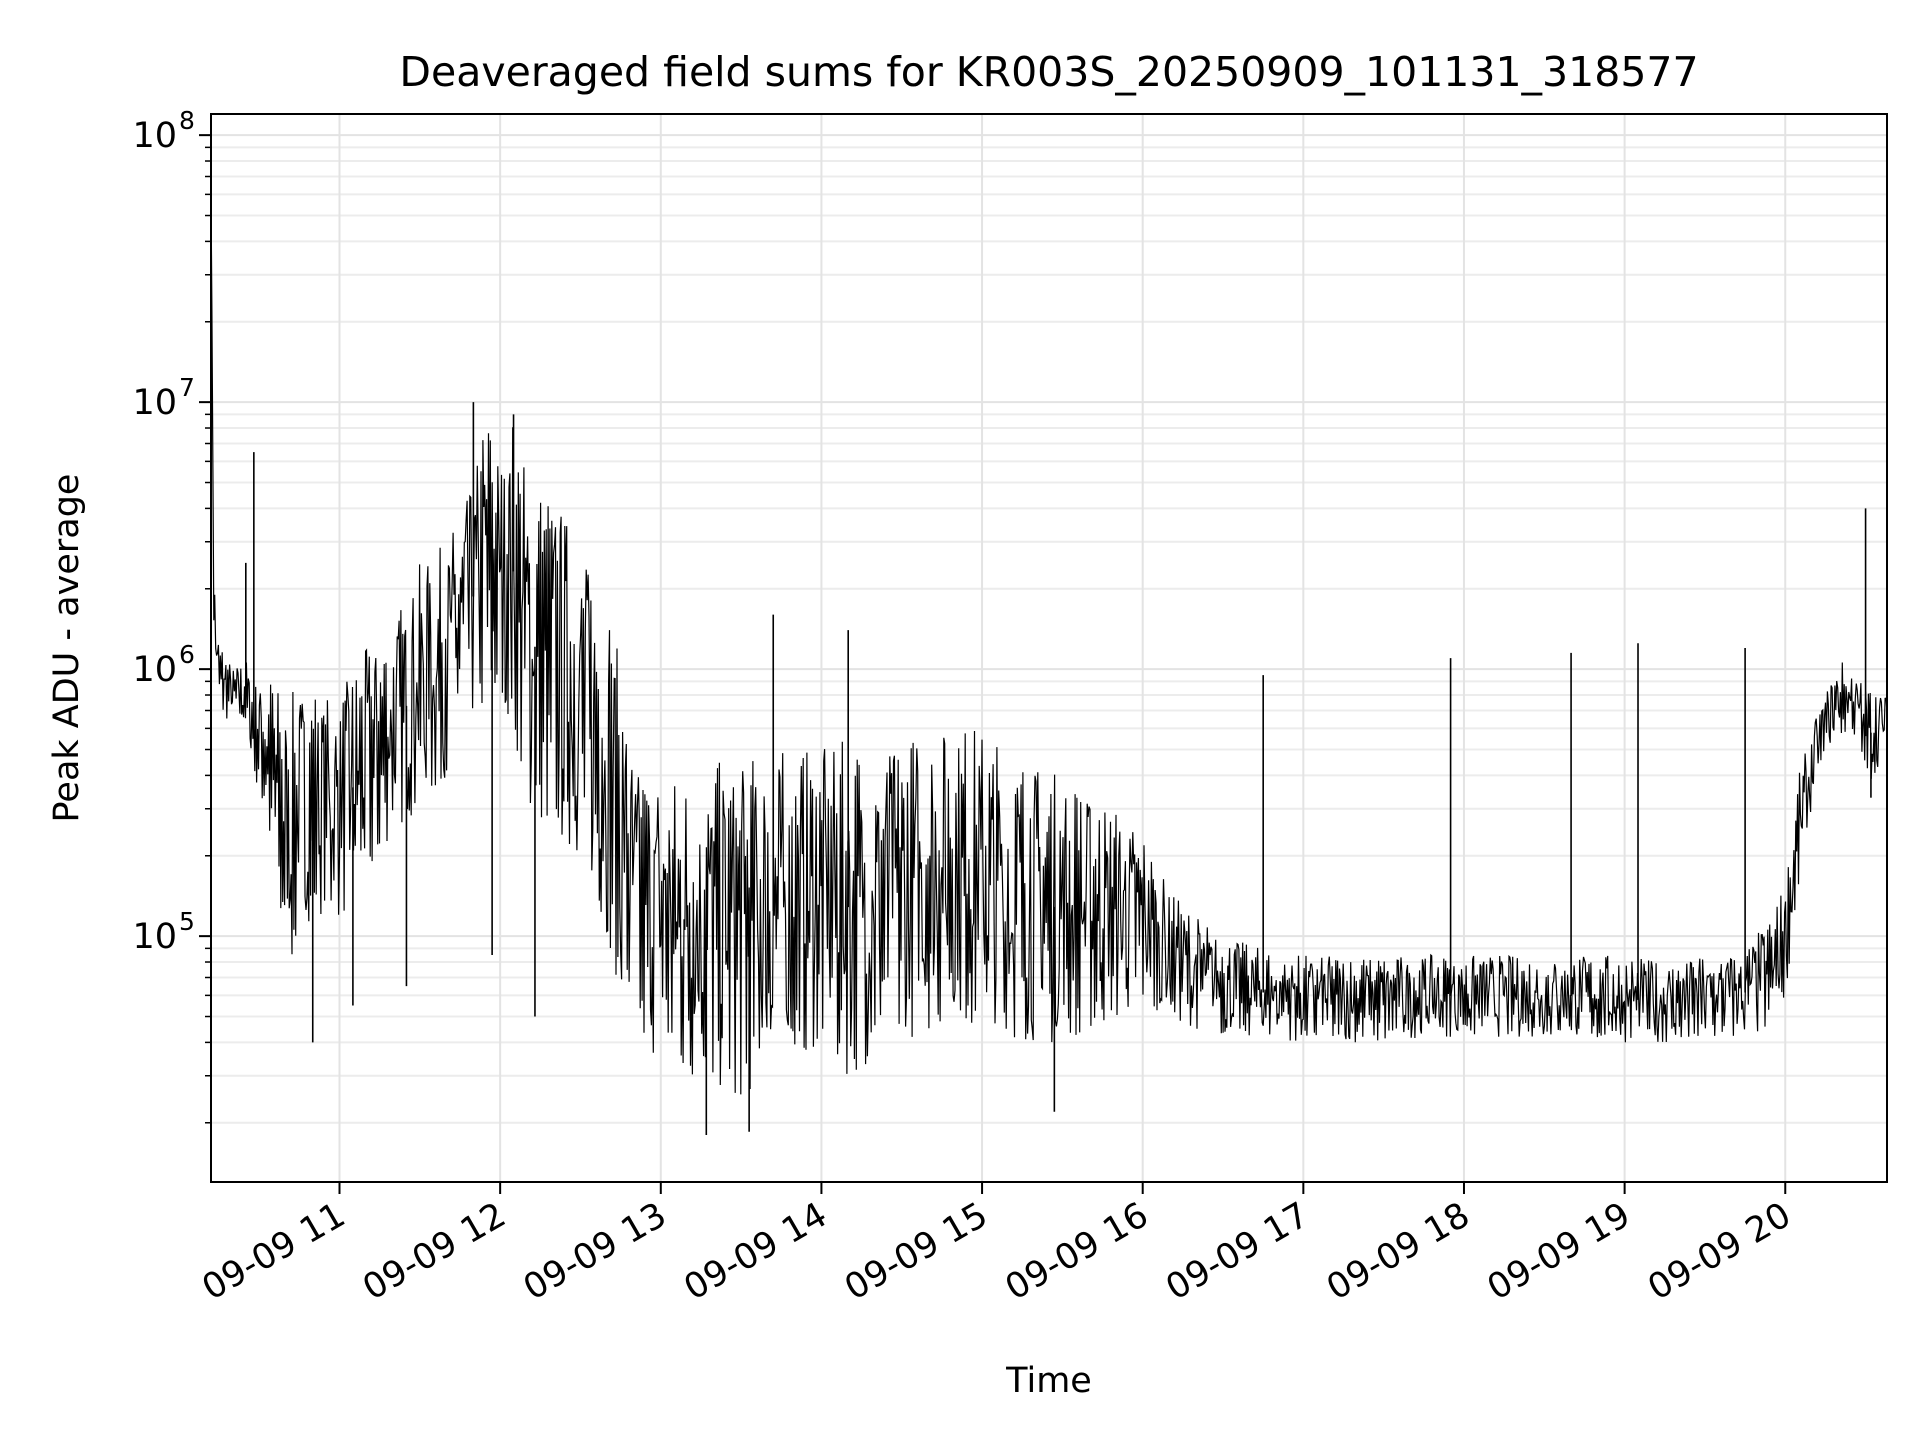  Describe the element at coordinates (187, 654) in the screenshot. I see `y-tick-exponent: 6` at that location.